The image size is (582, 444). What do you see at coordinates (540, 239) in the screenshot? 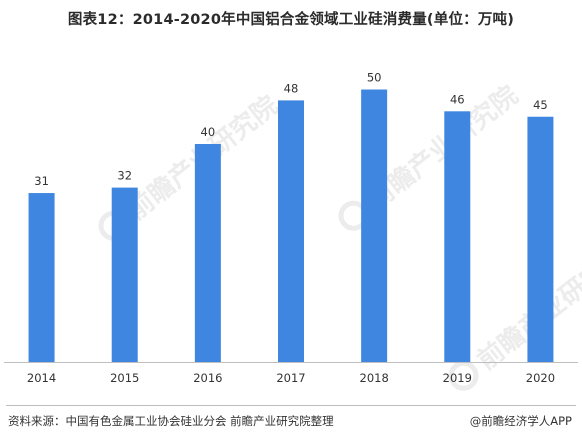
I see `bar-2020` at bounding box center [540, 239].